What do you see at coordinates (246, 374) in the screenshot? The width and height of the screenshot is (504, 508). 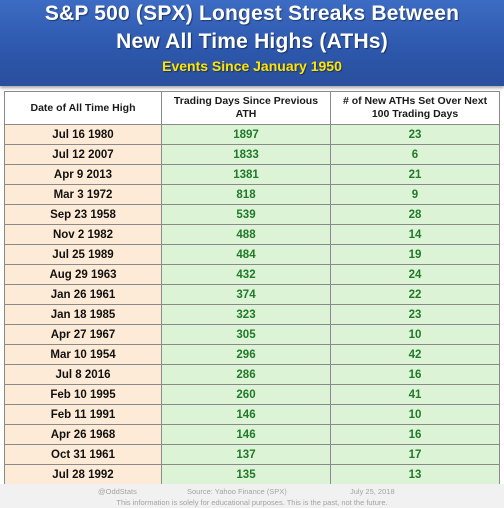 I see `trading-days-cell: 286` at bounding box center [246, 374].